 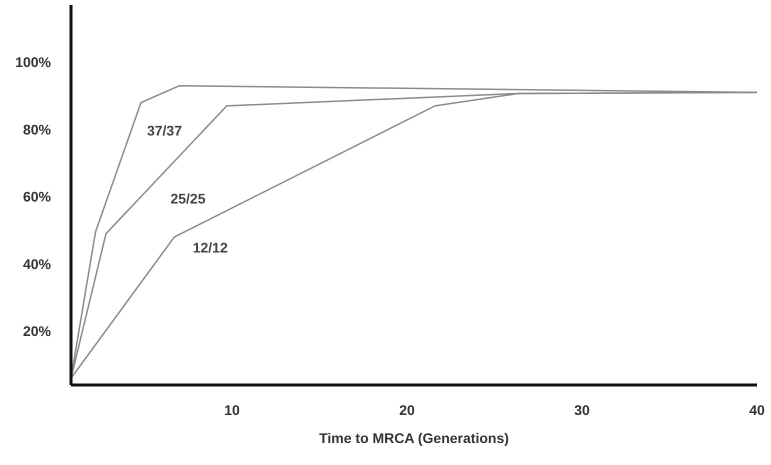 I want to click on x-tick-label: 20, so click(x=407, y=410).